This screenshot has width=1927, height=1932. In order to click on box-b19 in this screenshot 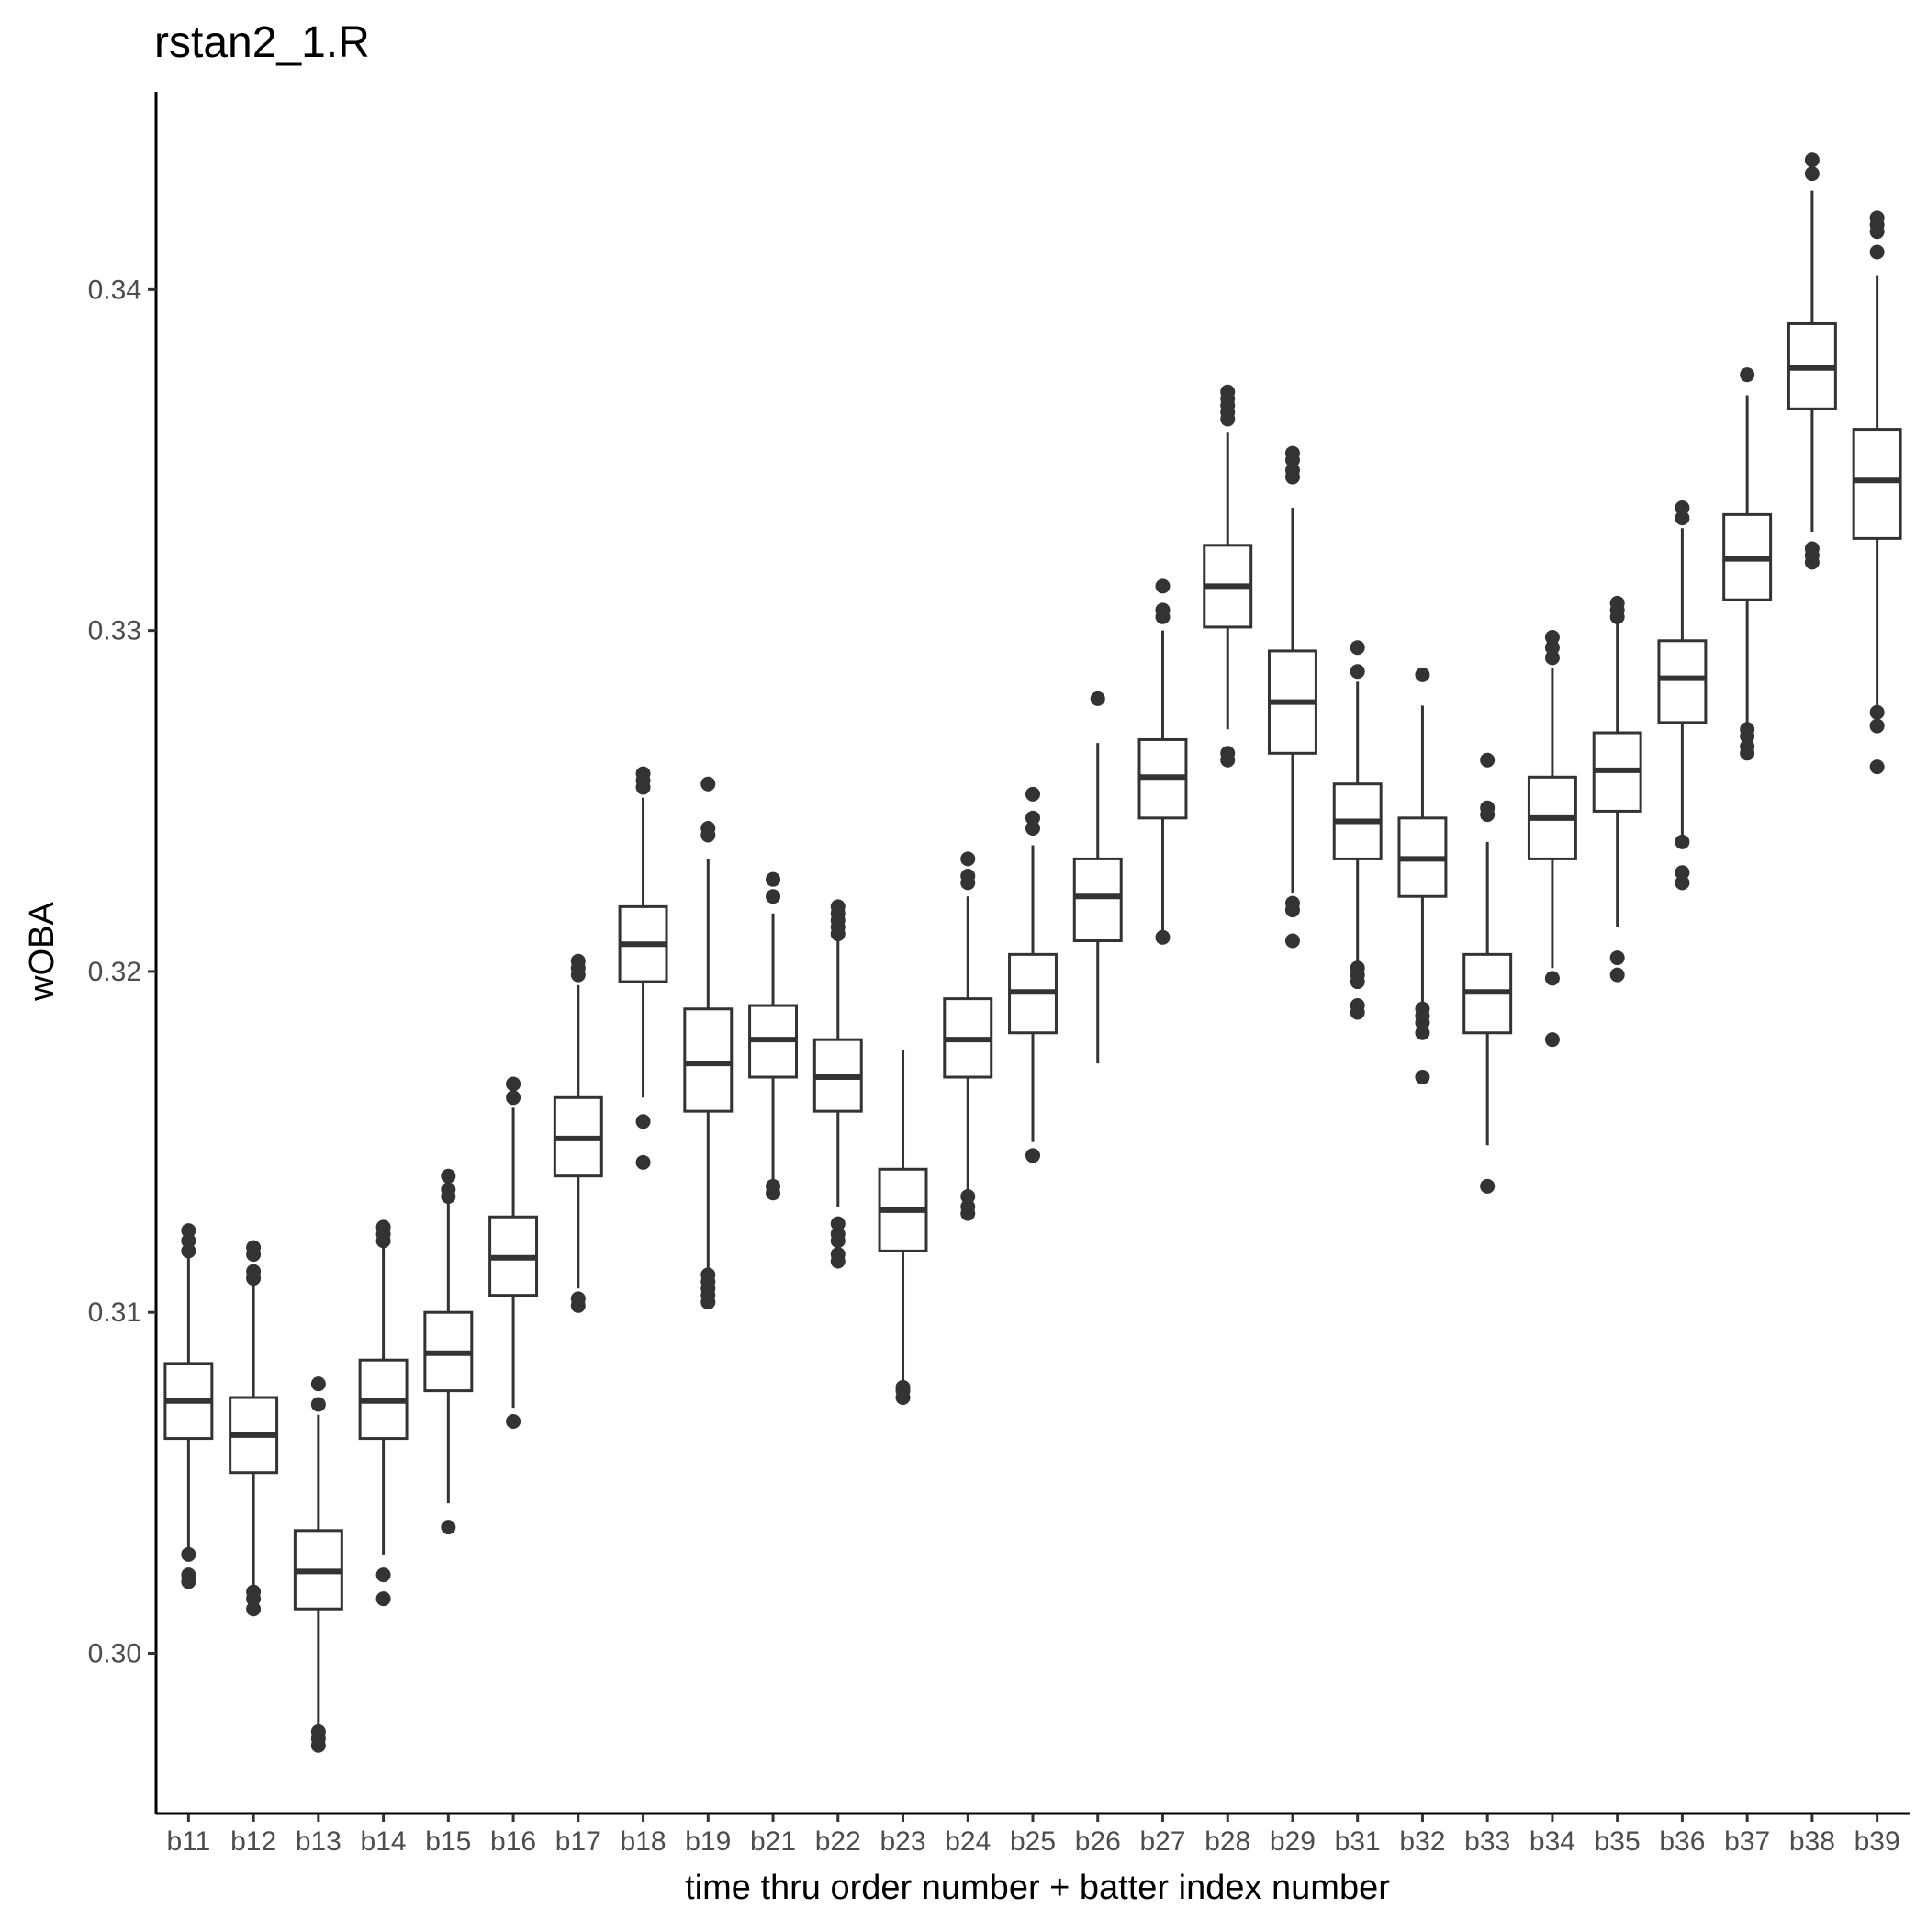, I will do `click(708, 1043)`.